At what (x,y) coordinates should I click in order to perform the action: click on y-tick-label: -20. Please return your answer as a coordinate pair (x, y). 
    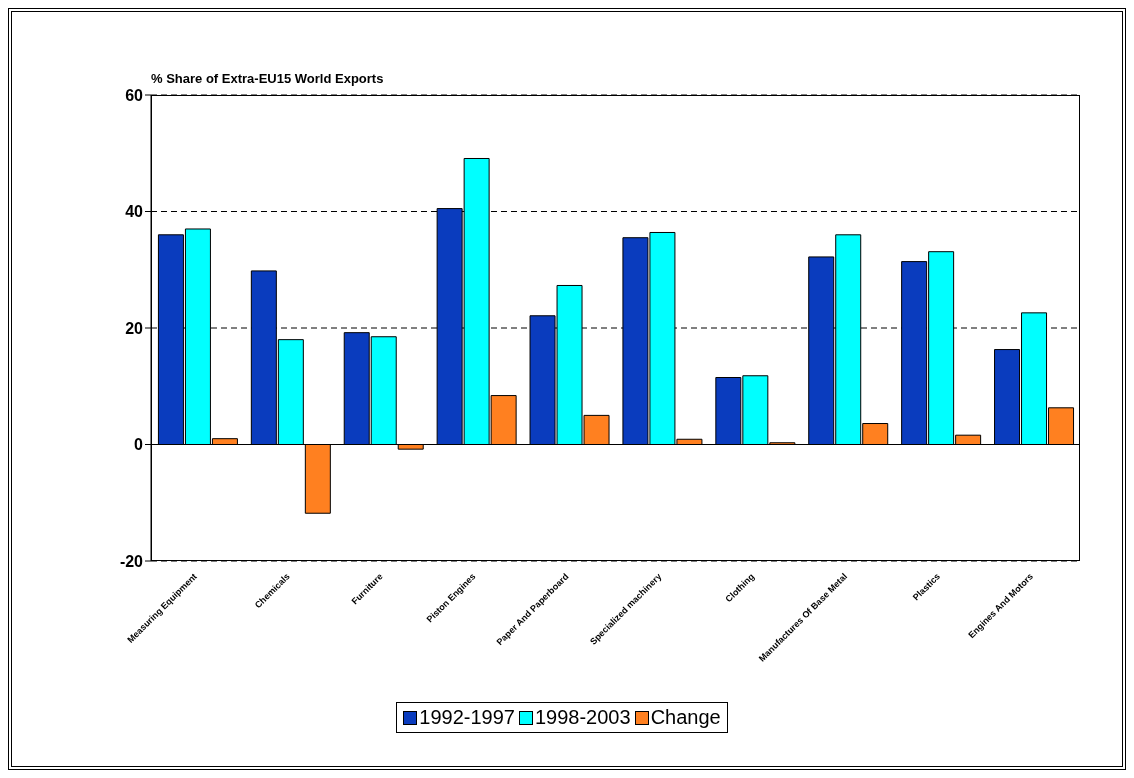
    Looking at the image, I should click on (131, 561).